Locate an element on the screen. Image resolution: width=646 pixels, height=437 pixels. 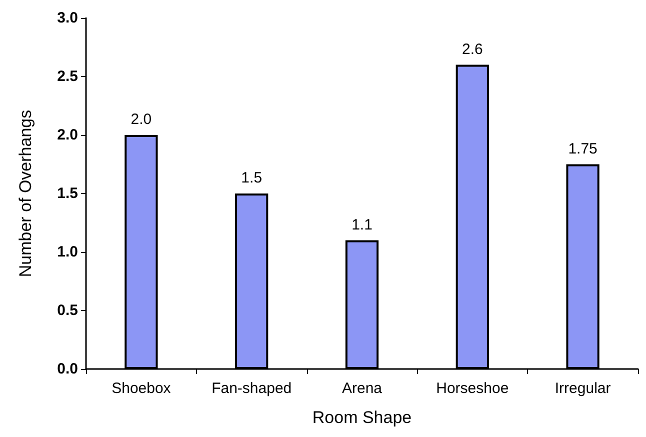
y-tick-label: 2.0 is located at coordinates (67, 135).